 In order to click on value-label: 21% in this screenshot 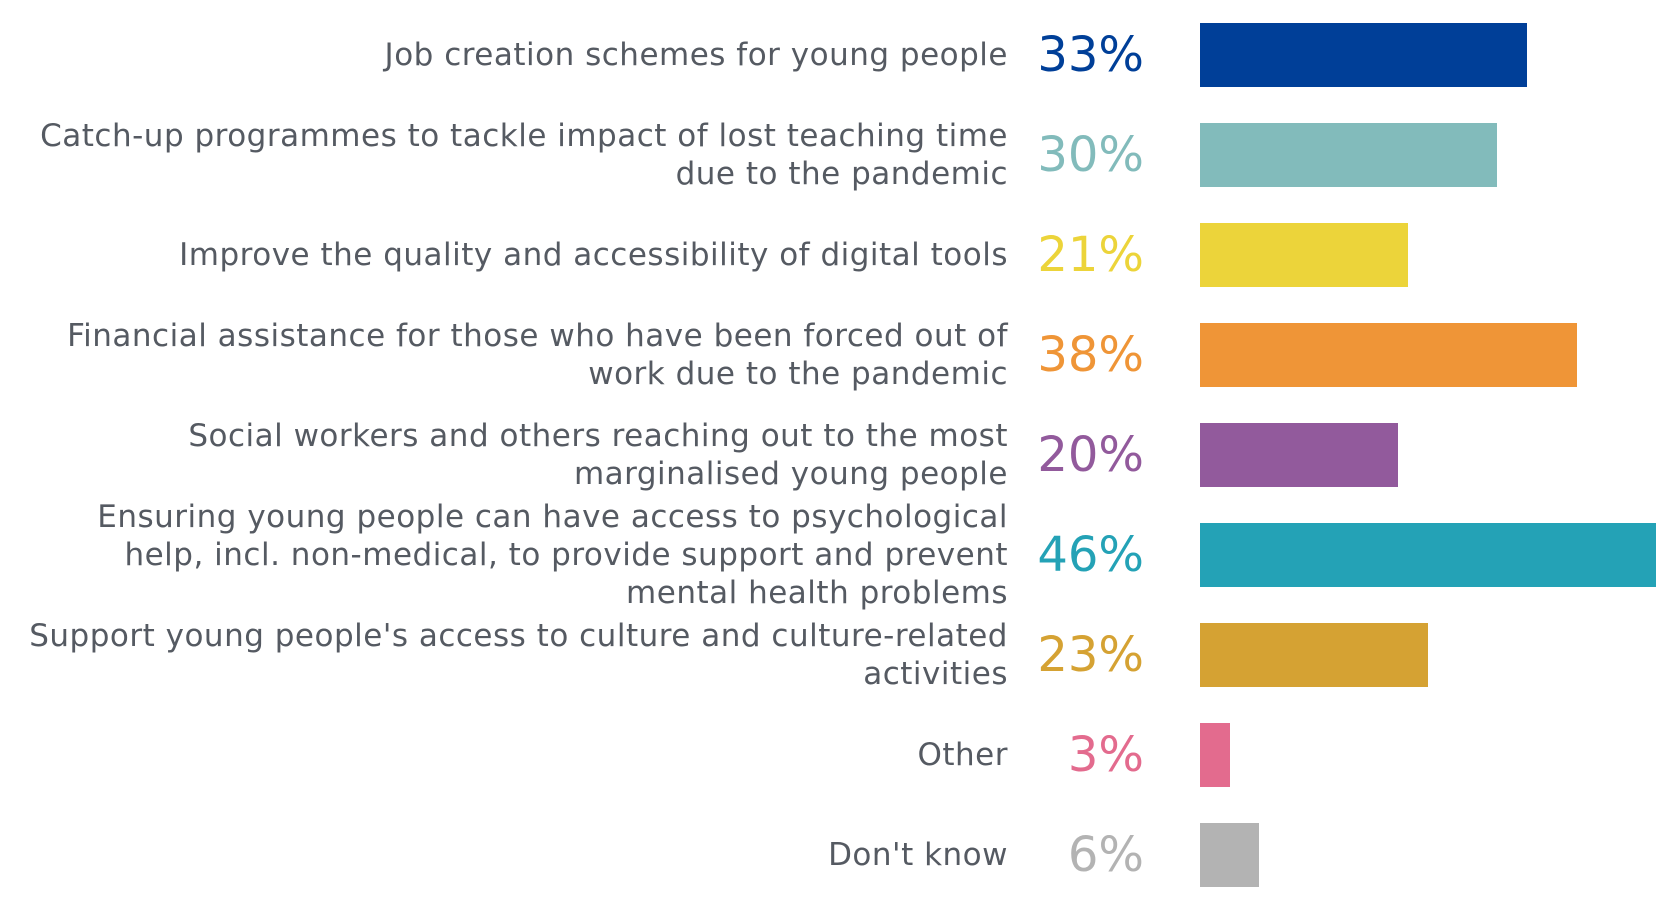, I will do `click(1090, 255)`.